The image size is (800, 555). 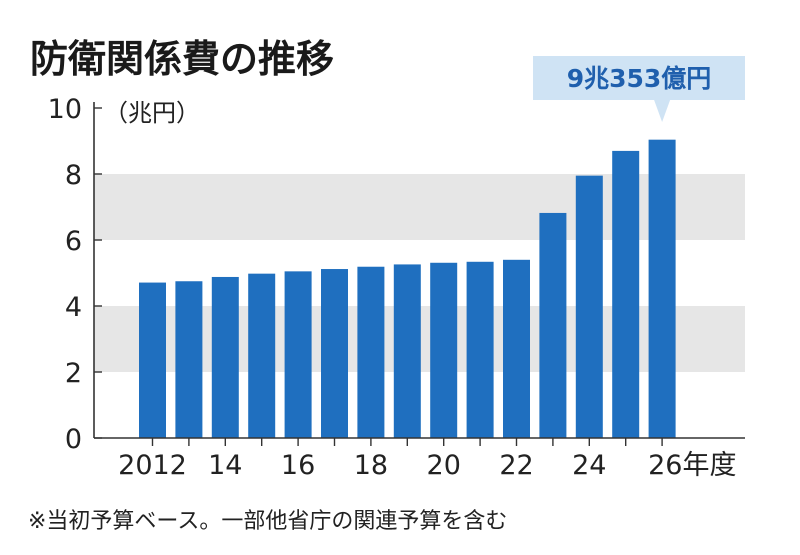 I want to click on y-tick-label: 8, so click(x=73, y=175).